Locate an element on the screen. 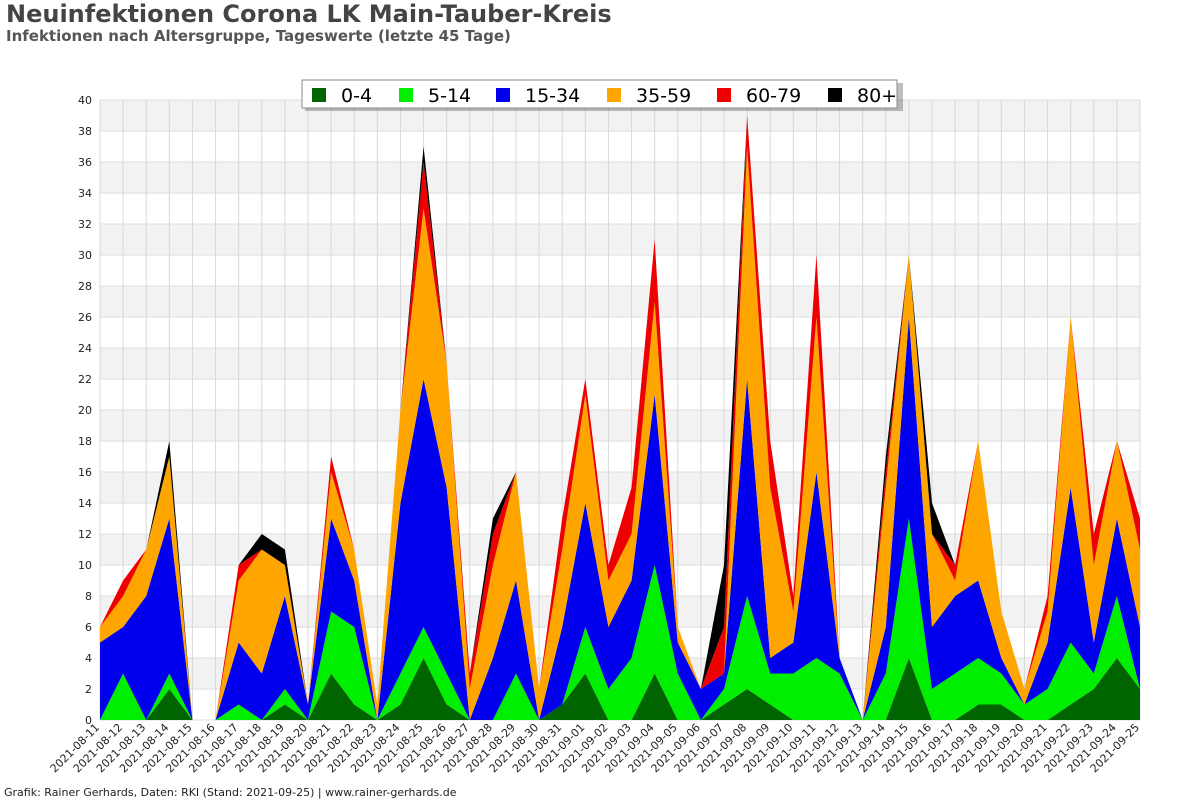 The width and height of the screenshot is (1200, 800). y-tick-label: 4 is located at coordinates (88, 658).